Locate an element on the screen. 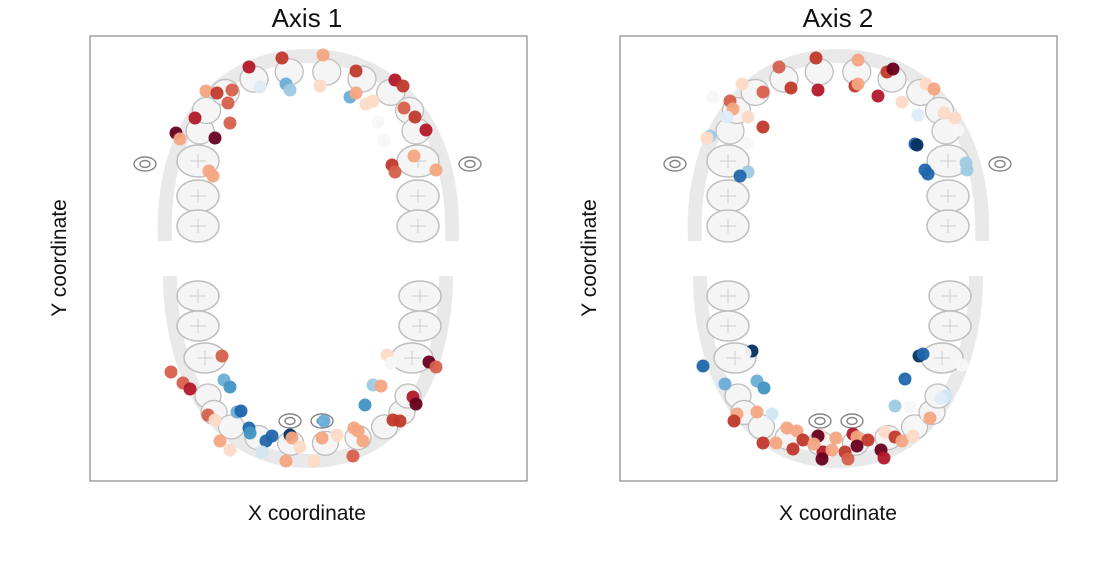  x-axis-label-1: X coordinate is located at coordinates (307, 513).